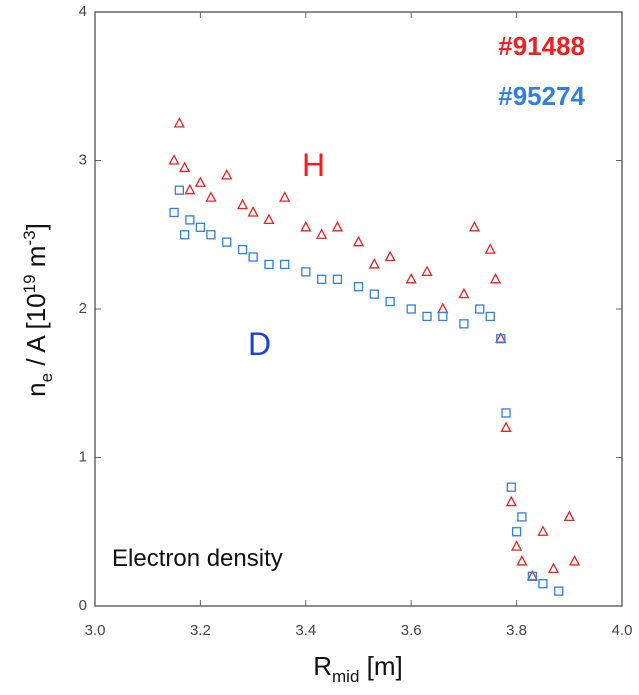 The height and width of the screenshot is (695, 639). What do you see at coordinates (516, 630) in the screenshot?
I see `x-tick-label: 3.8` at bounding box center [516, 630].